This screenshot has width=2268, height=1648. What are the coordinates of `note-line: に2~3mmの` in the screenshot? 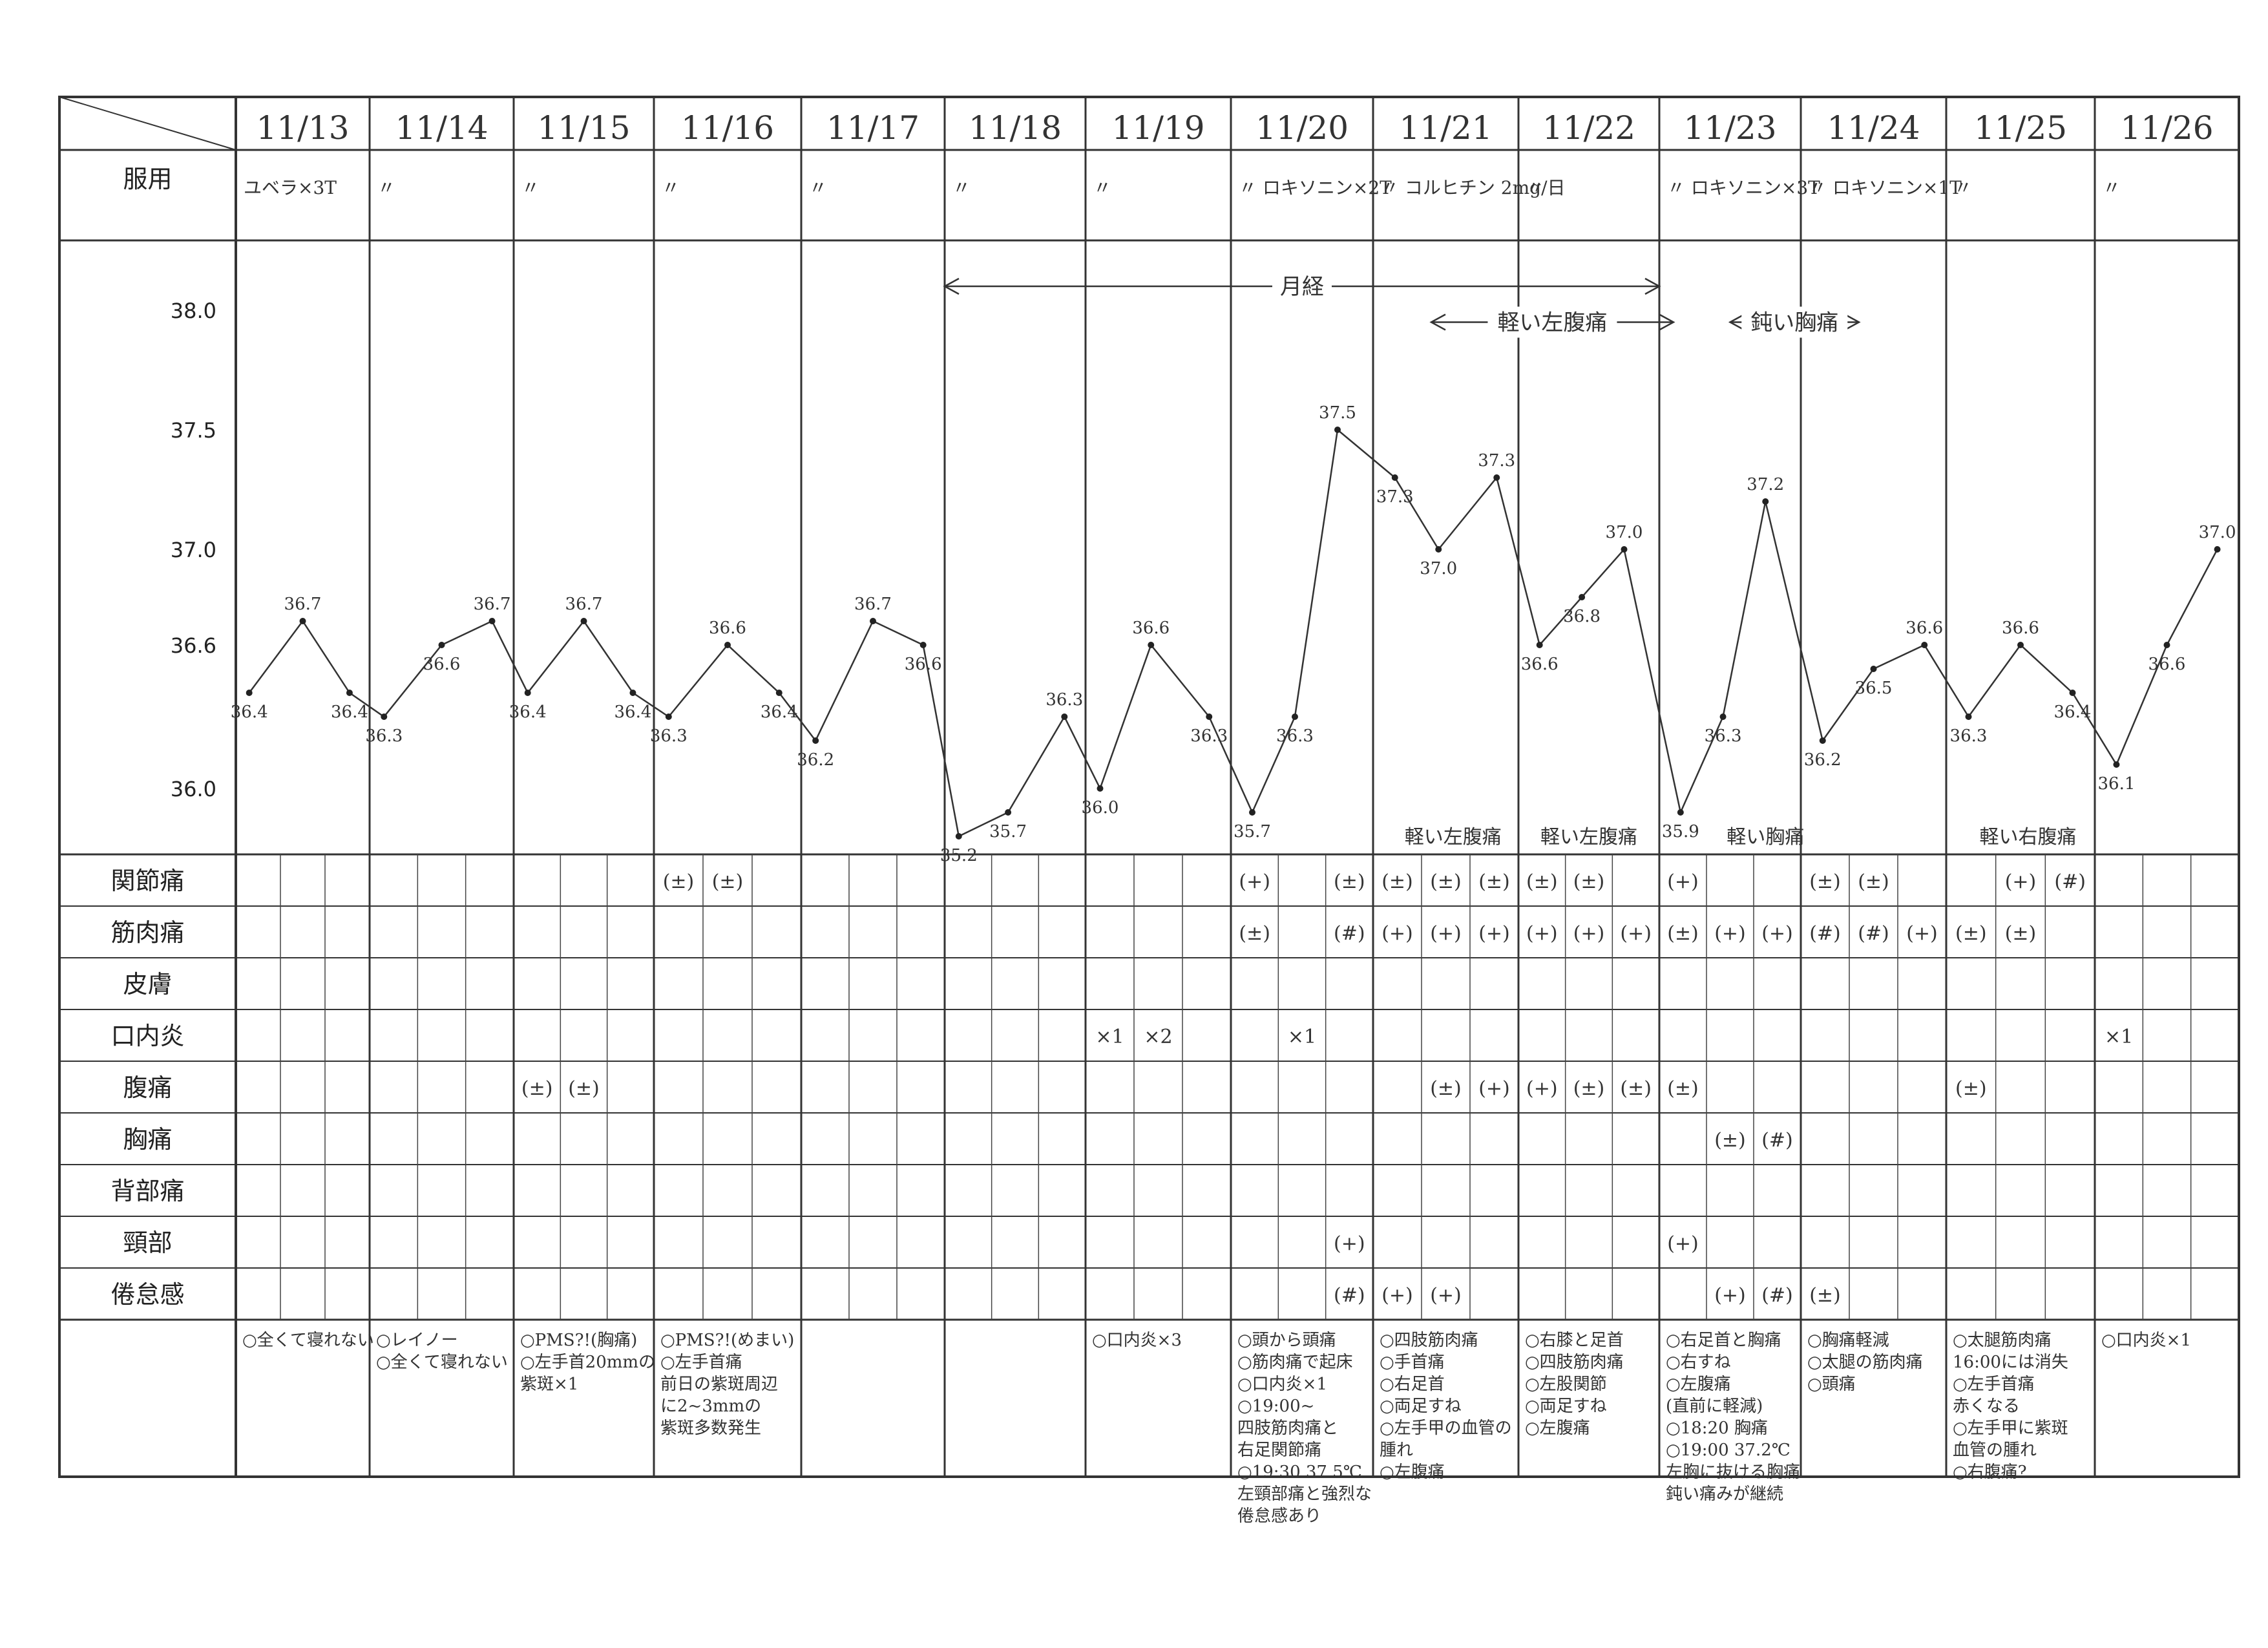 It's located at (710, 1406).